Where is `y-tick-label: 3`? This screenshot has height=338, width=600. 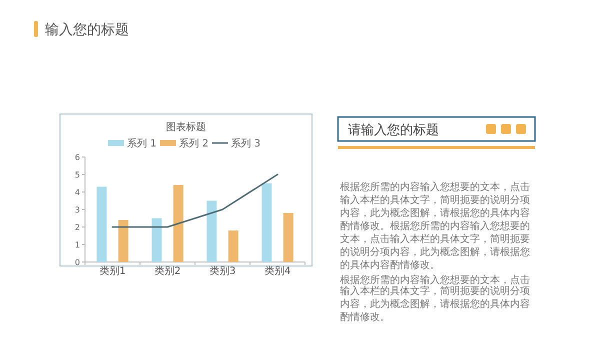
y-tick-label: 3 is located at coordinates (77, 210).